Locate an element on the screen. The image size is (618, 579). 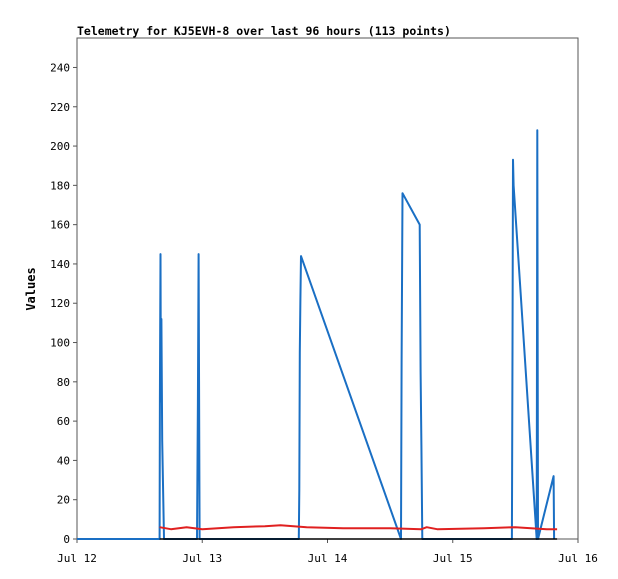
x-axis: Jul 12 Jul 13 Jul 14 Jul 15 Jul 16 is located at coordinates (327, 552).